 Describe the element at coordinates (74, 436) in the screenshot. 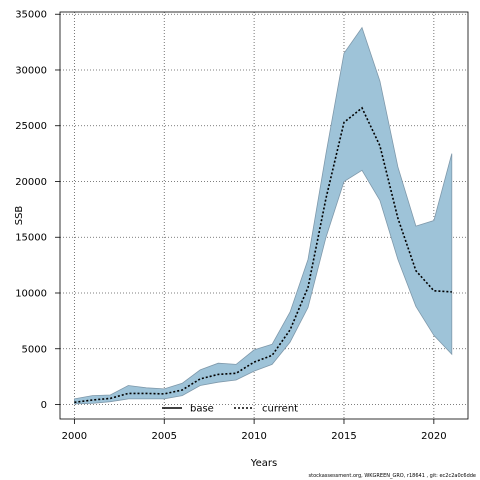

I see `x-tick-label: 2000` at that location.